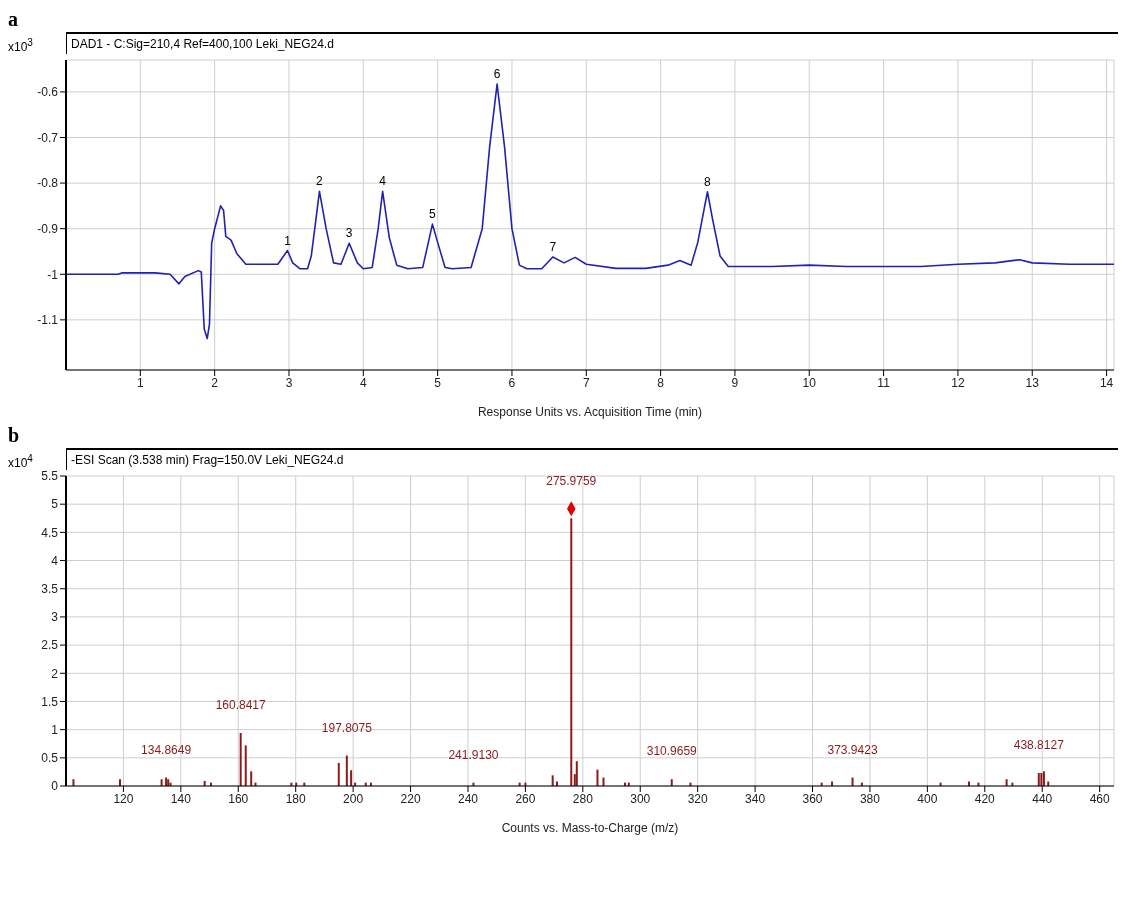 The image size is (1132, 910). What do you see at coordinates (708, 181) in the screenshot?
I see `annotation: 8` at bounding box center [708, 181].